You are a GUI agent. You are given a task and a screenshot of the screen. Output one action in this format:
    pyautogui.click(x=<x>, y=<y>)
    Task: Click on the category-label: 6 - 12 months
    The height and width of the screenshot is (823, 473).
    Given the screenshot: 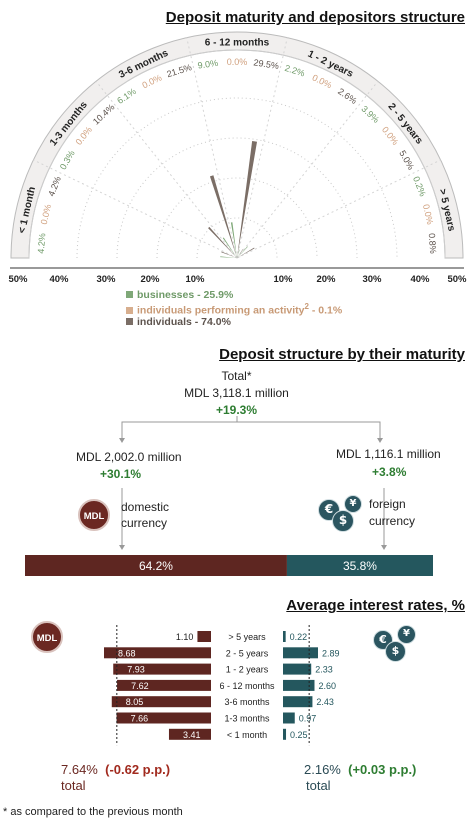 What is the action you would take?
    pyautogui.click(x=237, y=43)
    